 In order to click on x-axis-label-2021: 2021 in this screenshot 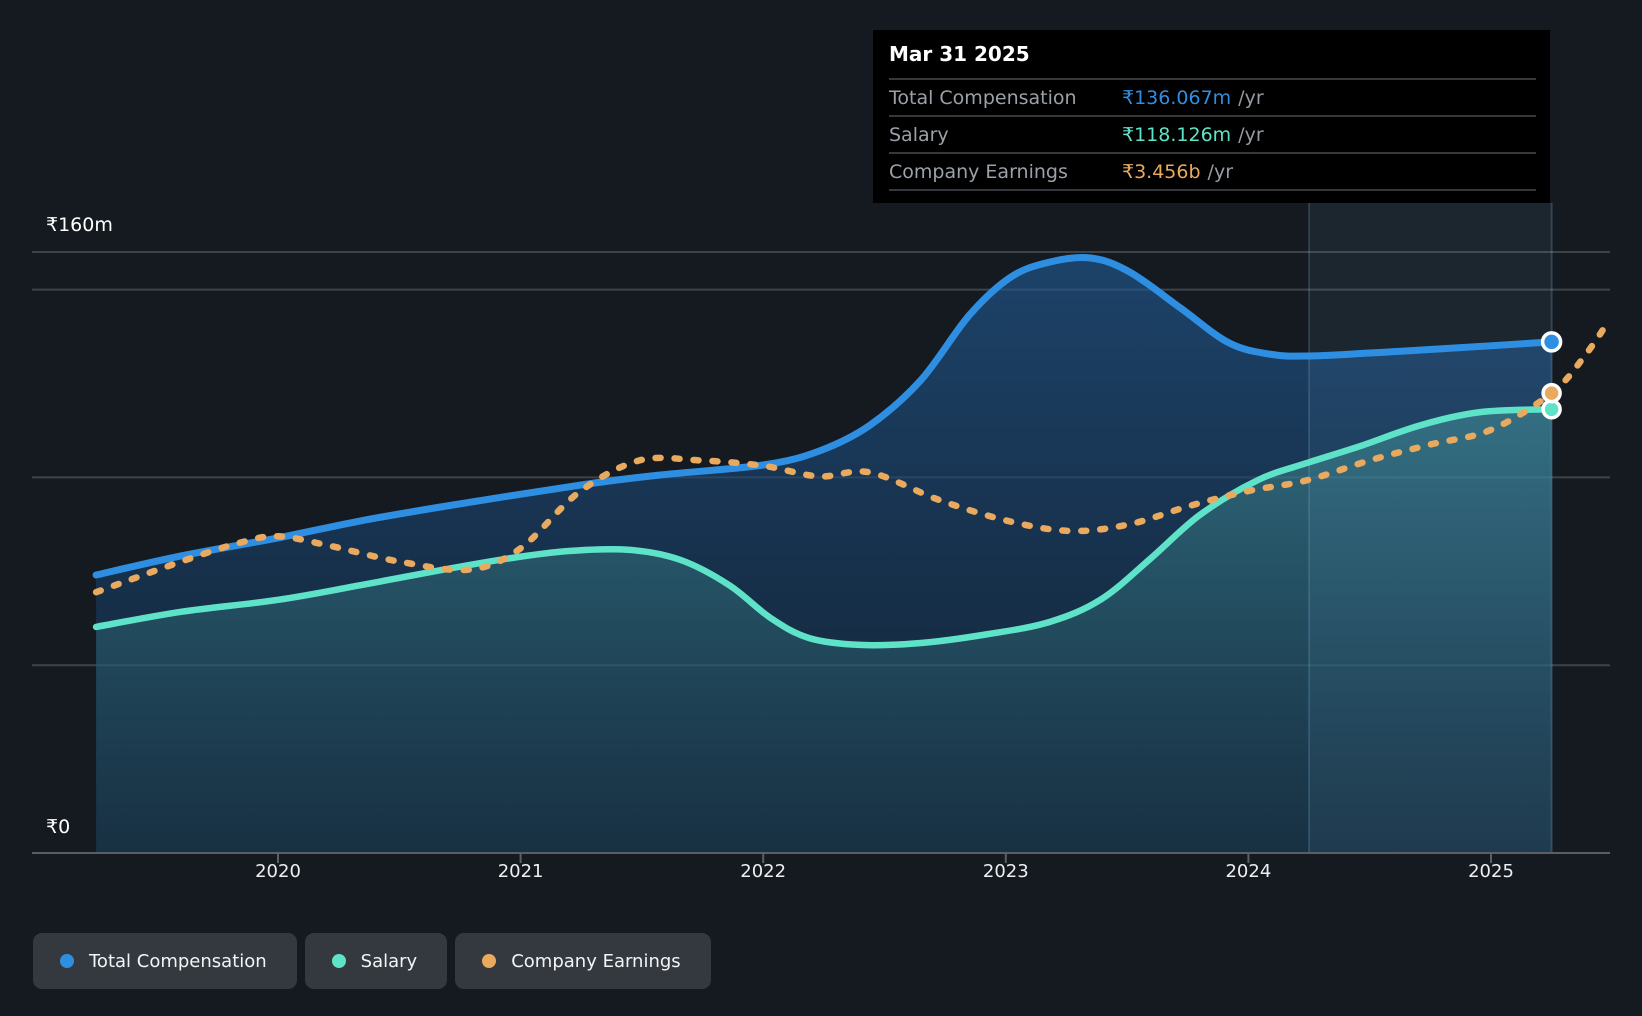, I will do `click(520, 871)`.